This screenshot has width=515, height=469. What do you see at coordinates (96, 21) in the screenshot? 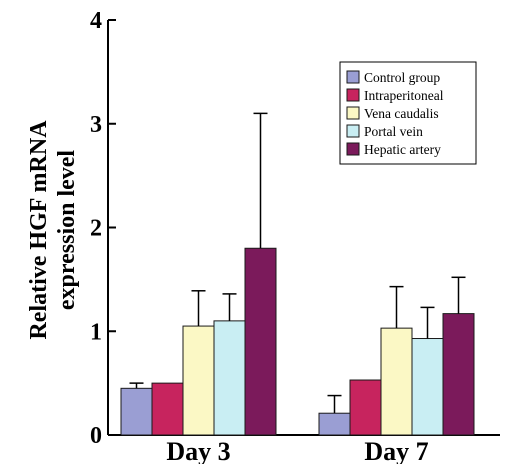
I see `y-tick-label: 4` at bounding box center [96, 21].